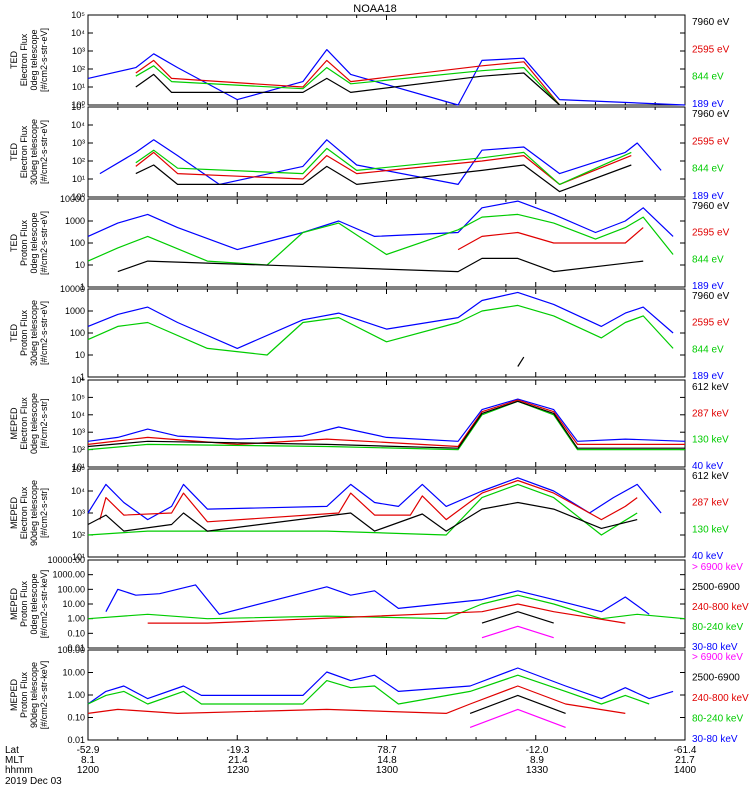 The width and height of the screenshot is (750, 800). I want to click on y-tick-label: 1000.00, so click(68, 575).